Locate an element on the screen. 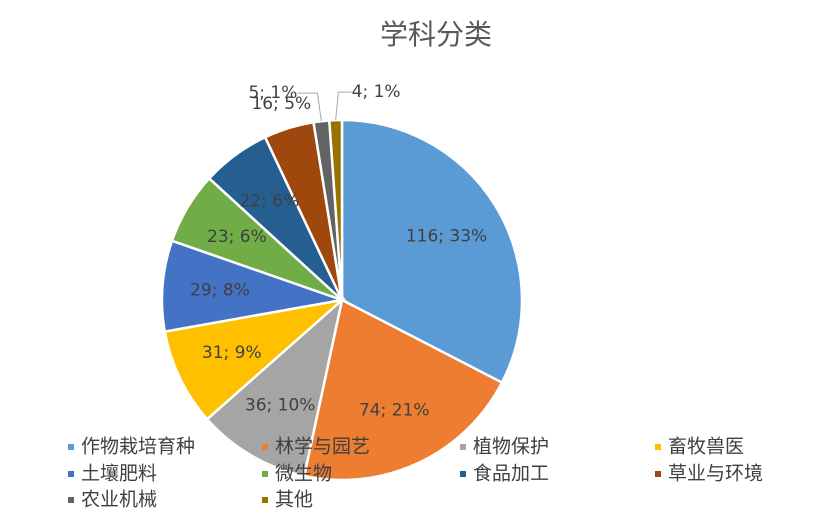  legend-label: 农业机械 is located at coordinates (119, 500).